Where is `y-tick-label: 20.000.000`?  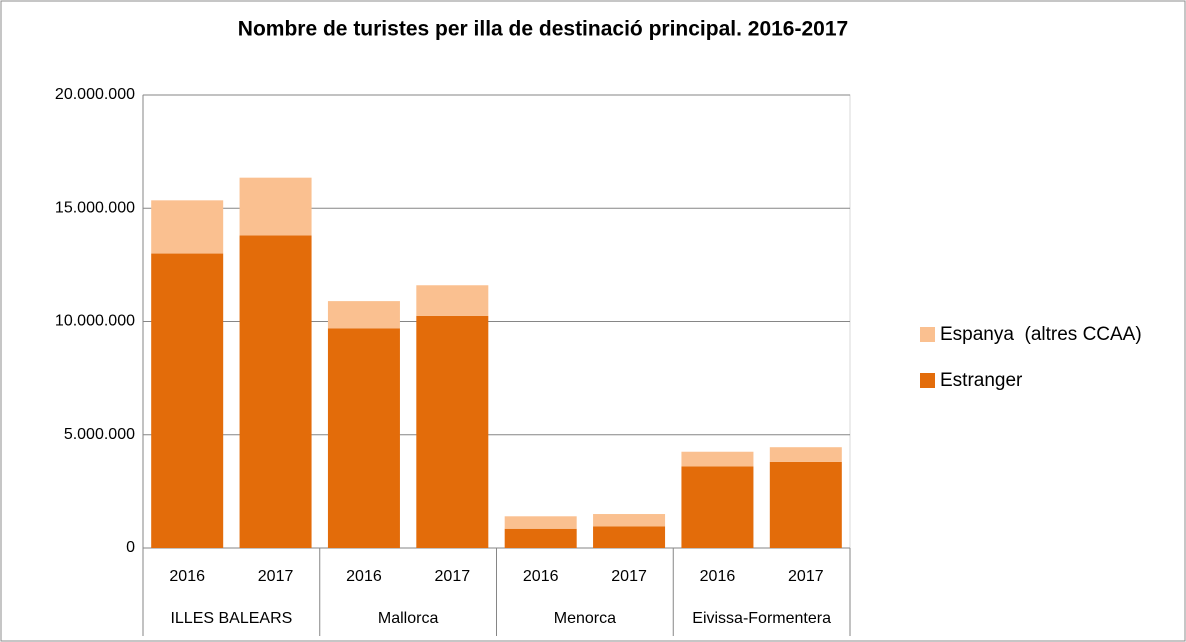
y-tick-label: 20.000.000 is located at coordinates (95, 94).